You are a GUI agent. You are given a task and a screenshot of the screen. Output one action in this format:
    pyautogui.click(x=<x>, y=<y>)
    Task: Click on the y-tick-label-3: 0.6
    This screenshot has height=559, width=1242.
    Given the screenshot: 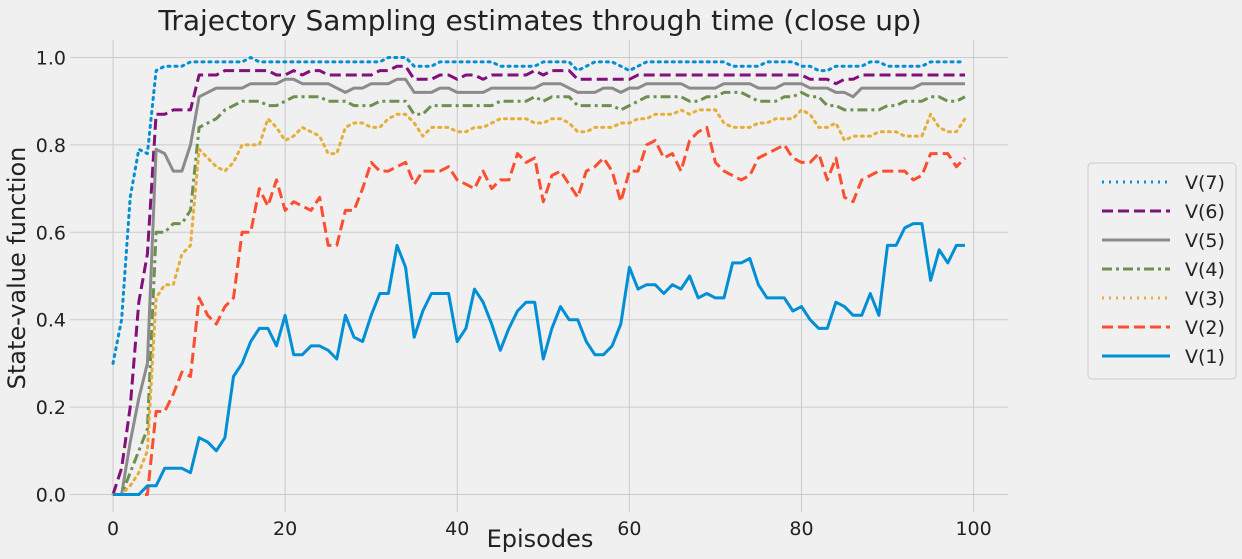 What is the action you would take?
    pyautogui.click(x=51, y=233)
    